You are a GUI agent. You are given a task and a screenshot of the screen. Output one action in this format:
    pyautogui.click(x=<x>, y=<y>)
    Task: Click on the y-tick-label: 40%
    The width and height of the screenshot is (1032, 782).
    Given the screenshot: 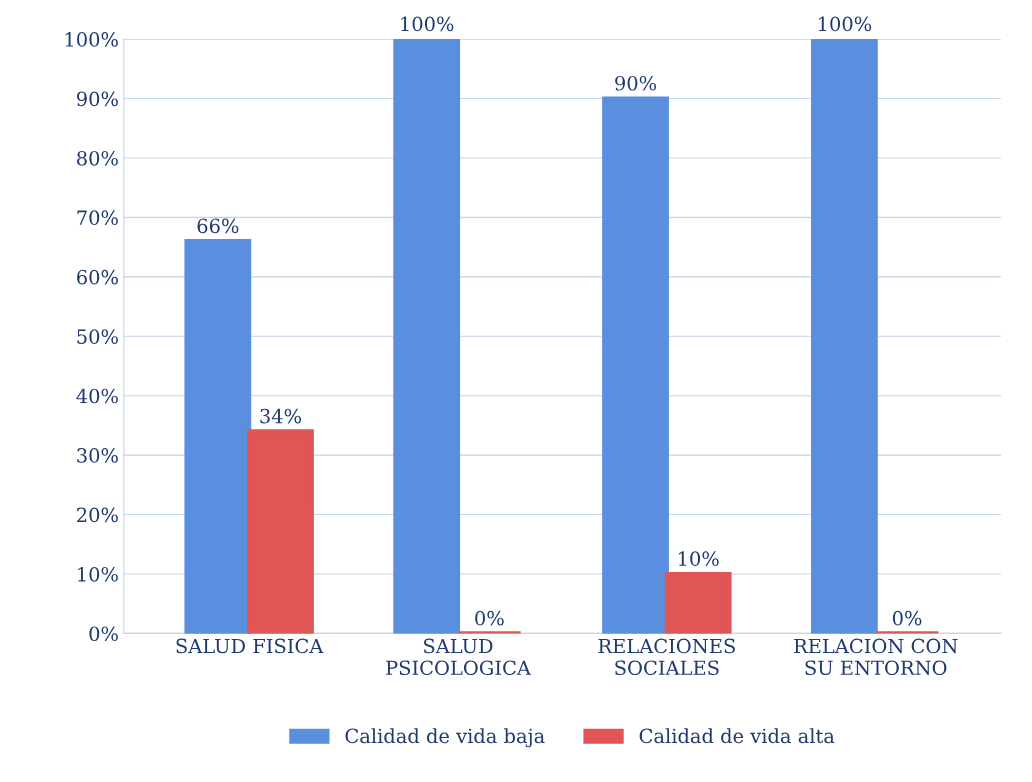 What is the action you would take?
    pyautogui.click(x=97, y=396)
    